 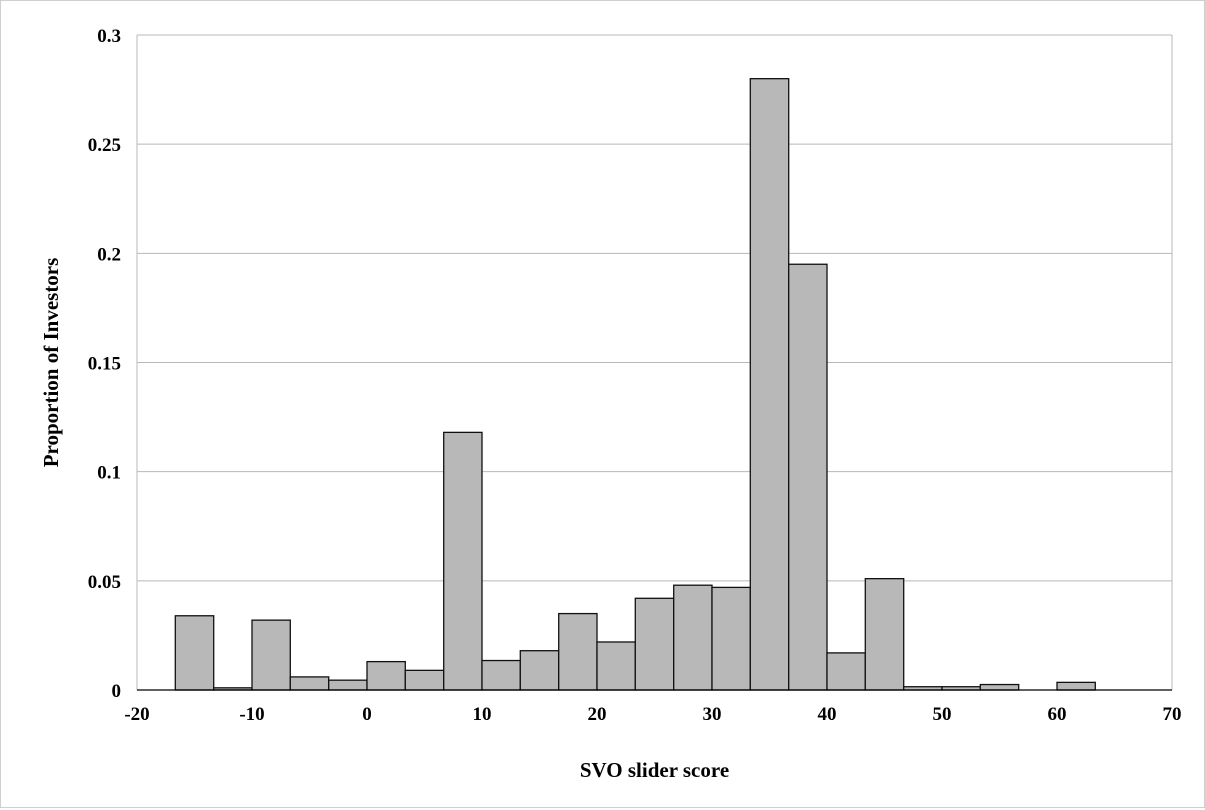 What do you see at coordinates (482, 714) in the screenshot?
I see `x-tick-label: 10` at bounding box center [482, 714].